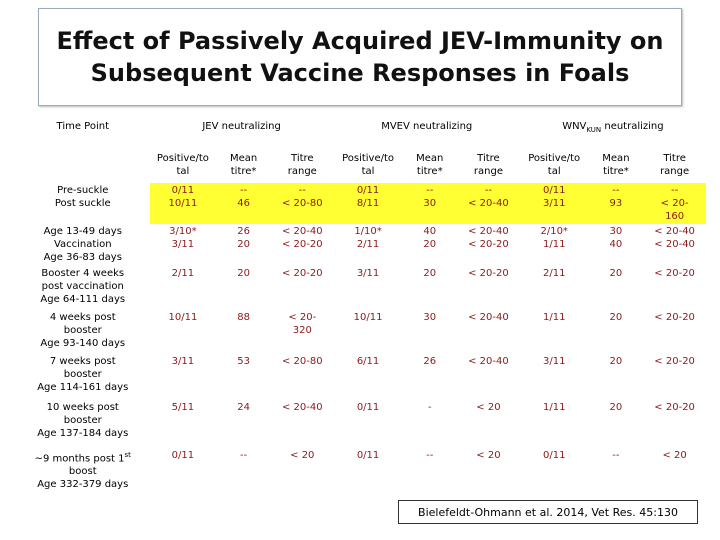  What do you see at coordinates (594, 130) in the screenshot?
I see `group-sub: KUN` at bounding box center [594, 130].